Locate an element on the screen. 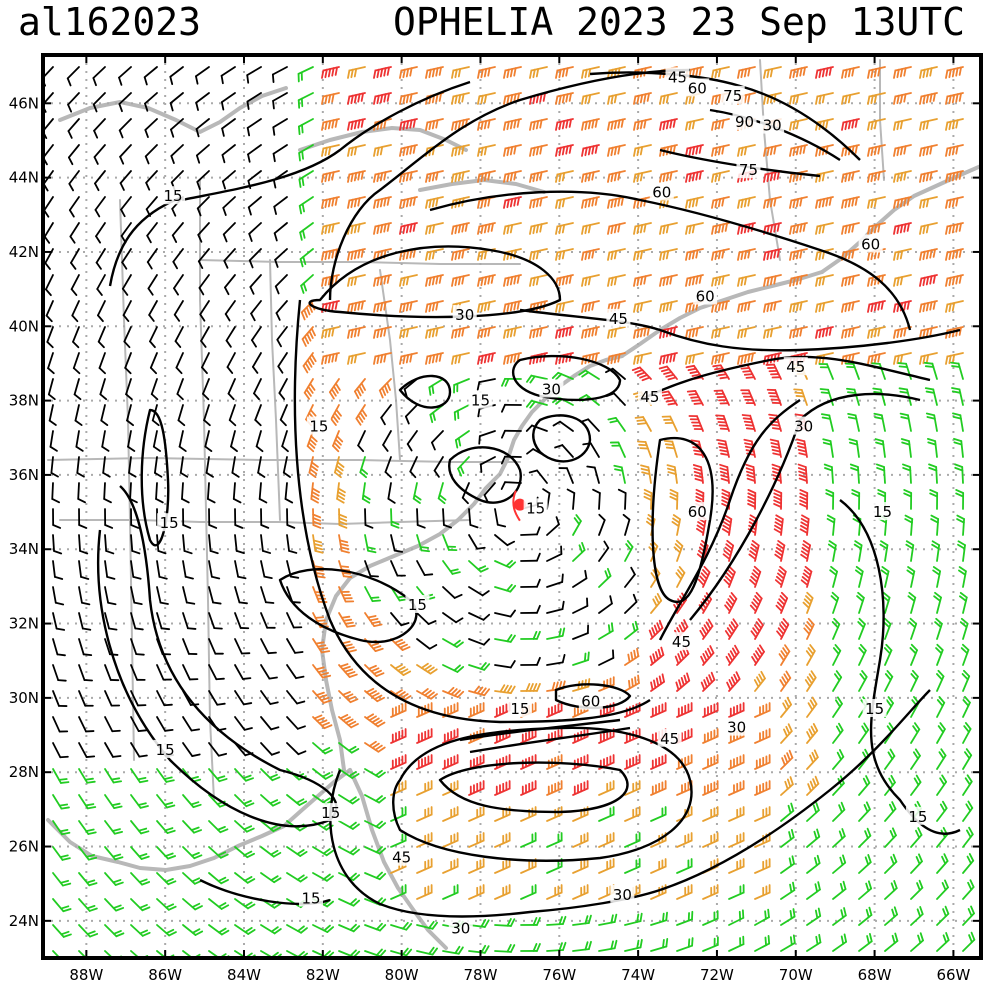 Image resolution: width=987 pixels, height=989 pixels. storm-id-label: al162023 is located at coordinates (110, 22).